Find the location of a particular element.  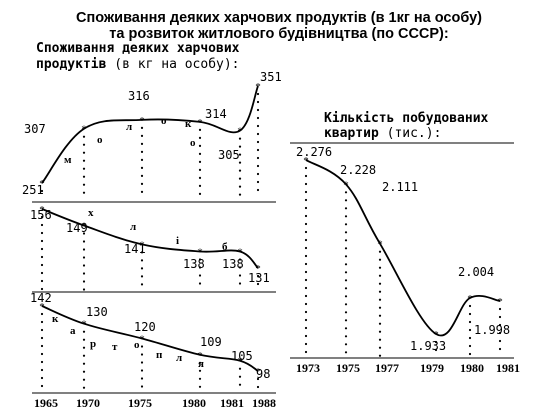

x-tick-right: 1979 is located at coordinates (432, 368).